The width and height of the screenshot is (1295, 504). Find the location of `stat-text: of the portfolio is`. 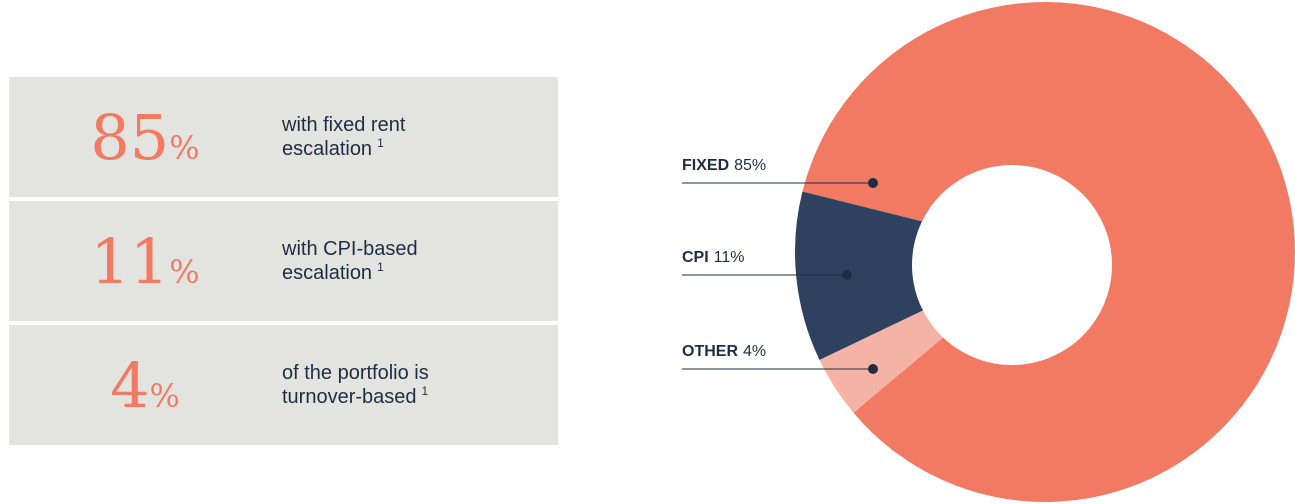

stat-text: of the portfolio is is located at coordinates (355, 373).